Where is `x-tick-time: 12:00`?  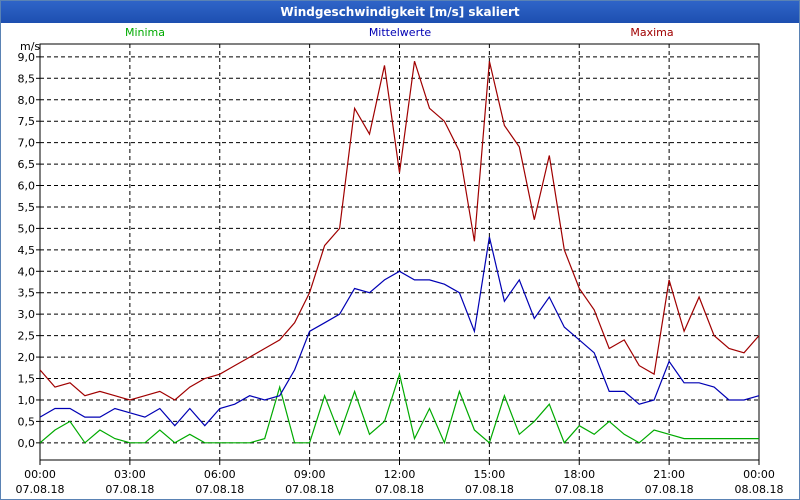 x-tick-time: 12:00 is located at coordinates (400, 474).